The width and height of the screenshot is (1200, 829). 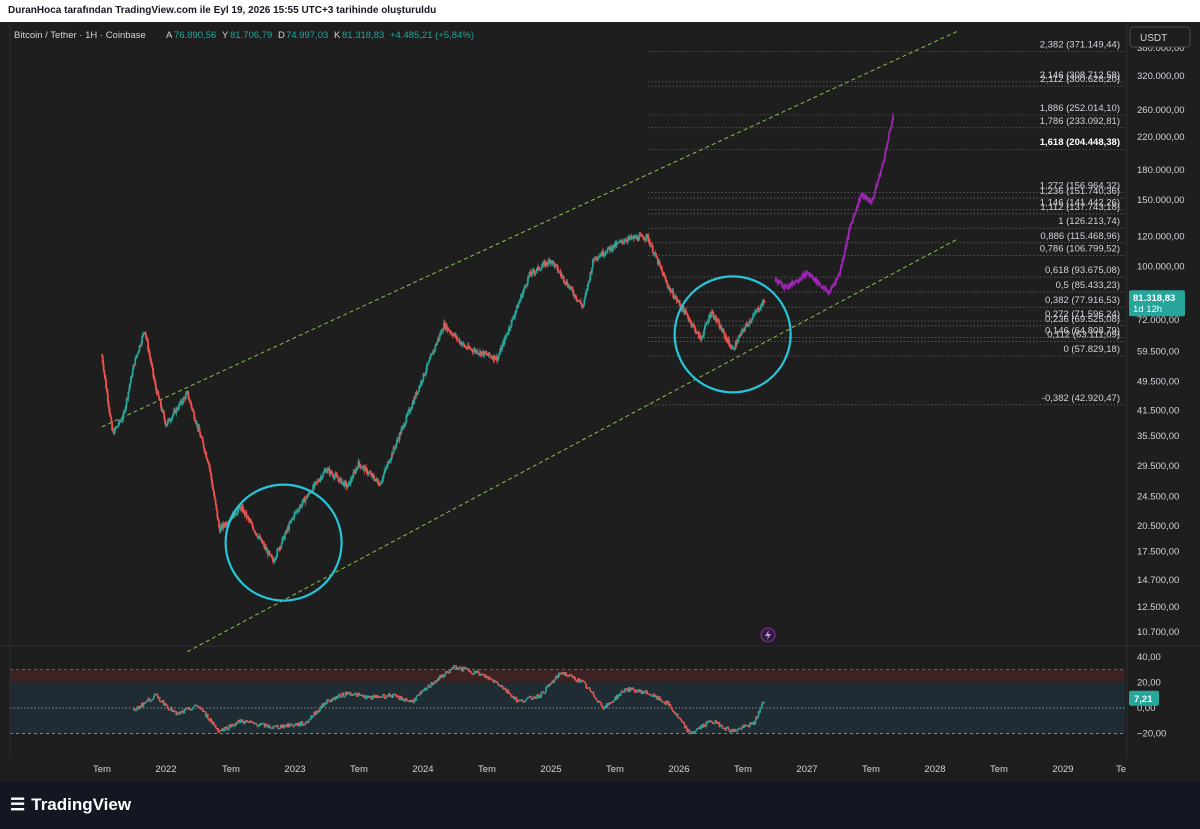 I want to click on price-tick-label: 260.000,00, so click(x=1161, y=110).